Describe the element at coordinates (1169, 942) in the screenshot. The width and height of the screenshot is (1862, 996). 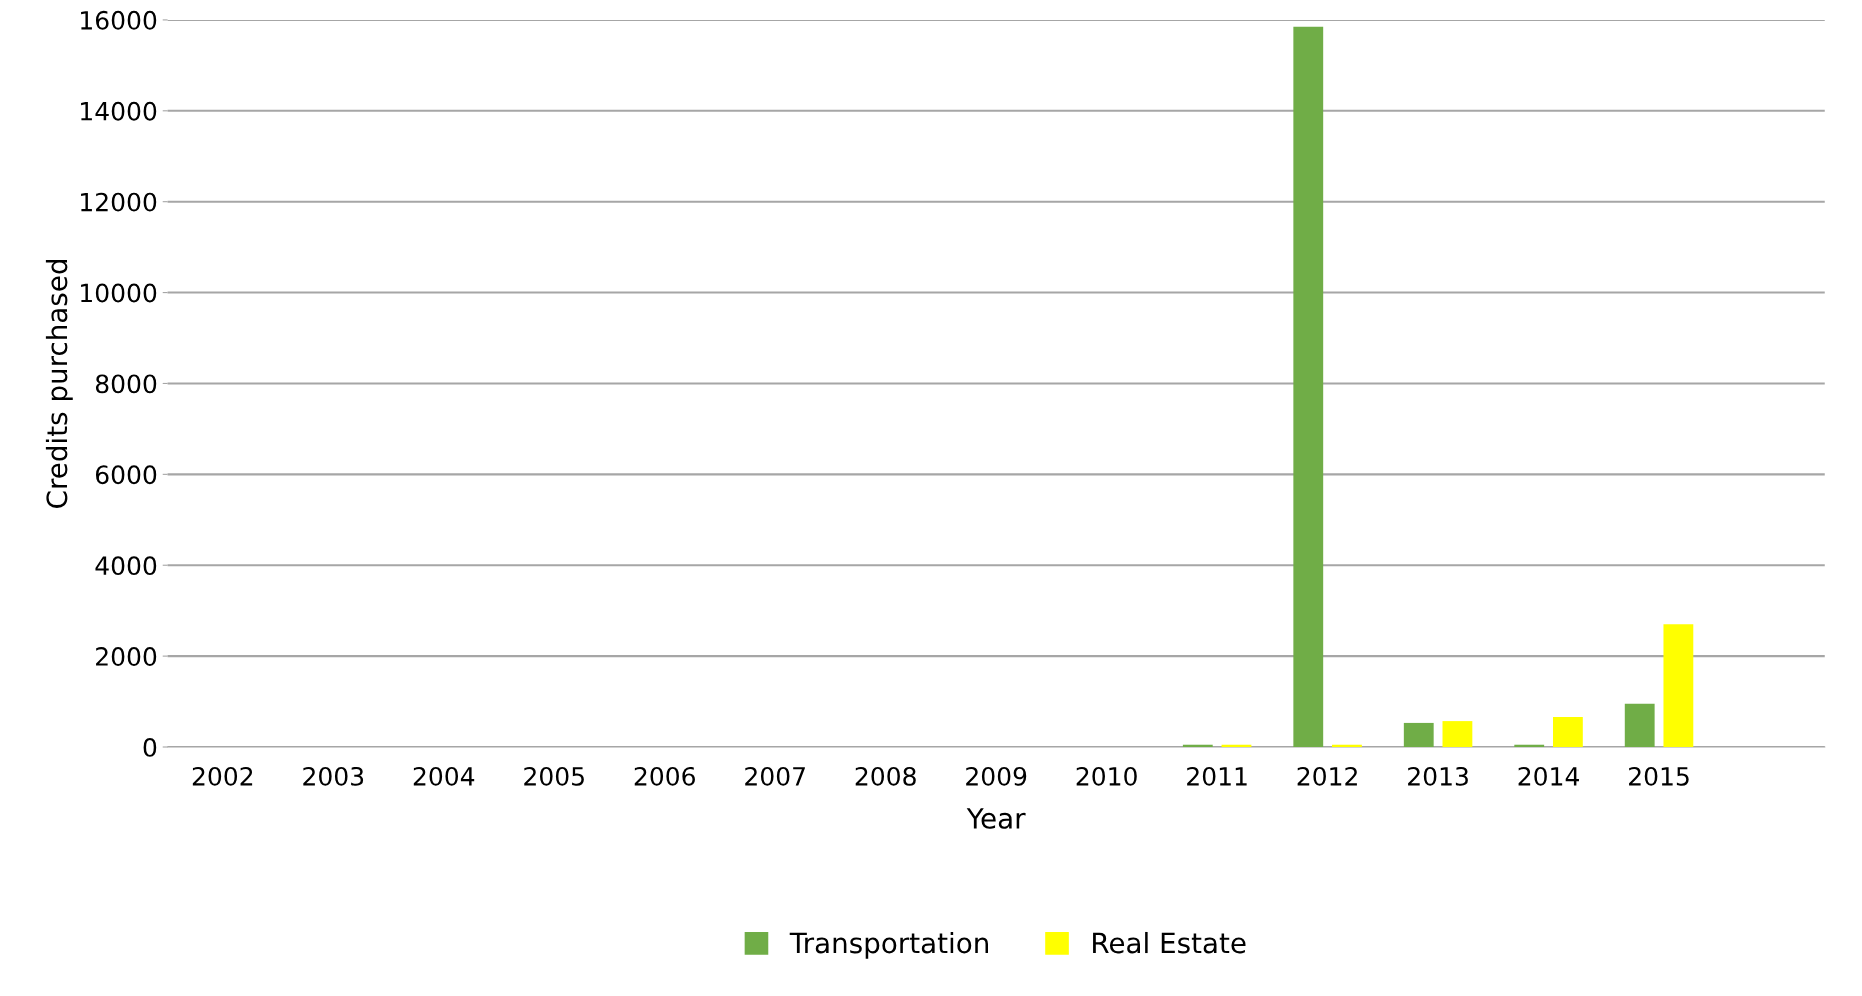
I see `legend-label: Real Estate` at that location.